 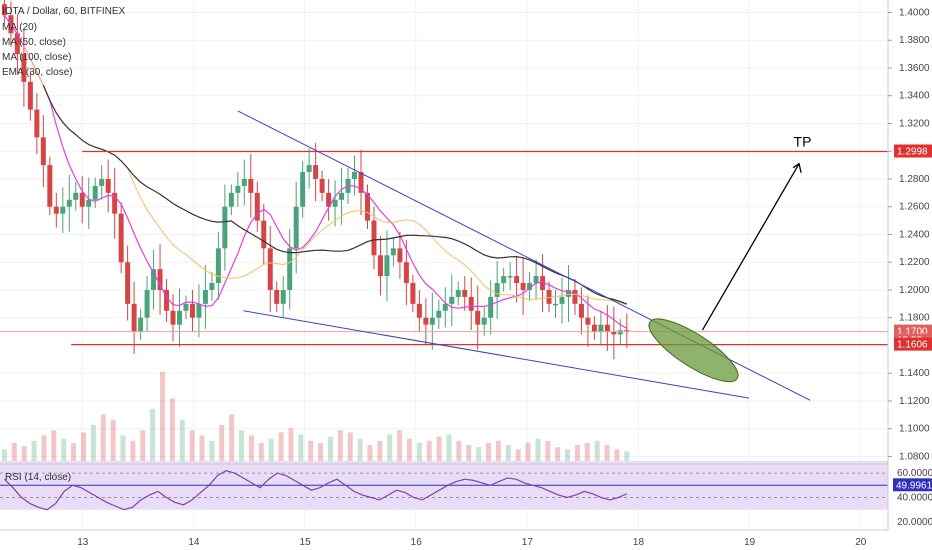 What do you see at coordinates (750, 542) in the screenshot?
I see `time-tick-label: 19` at bounding box center [750, 542].